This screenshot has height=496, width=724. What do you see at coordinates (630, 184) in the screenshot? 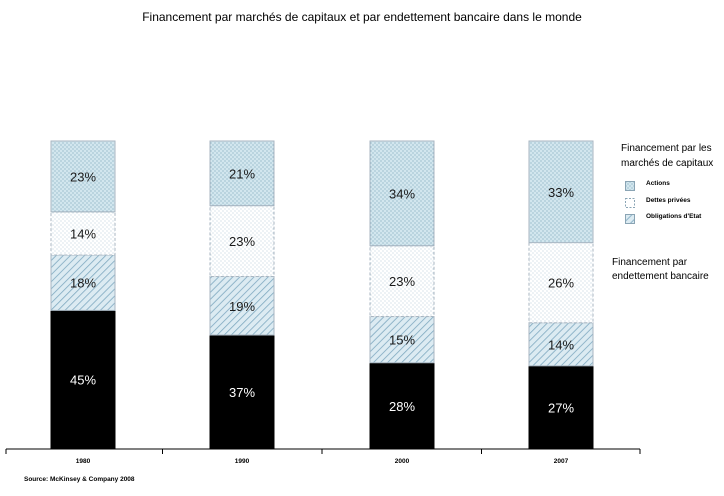
I see `legend-swatch-actions` at bounding box center [630, 184].